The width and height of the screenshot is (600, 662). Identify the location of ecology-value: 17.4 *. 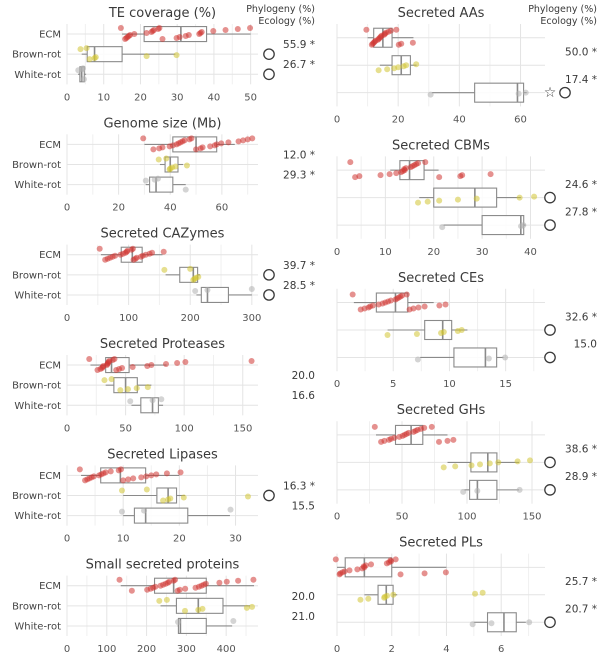
(581, 80).